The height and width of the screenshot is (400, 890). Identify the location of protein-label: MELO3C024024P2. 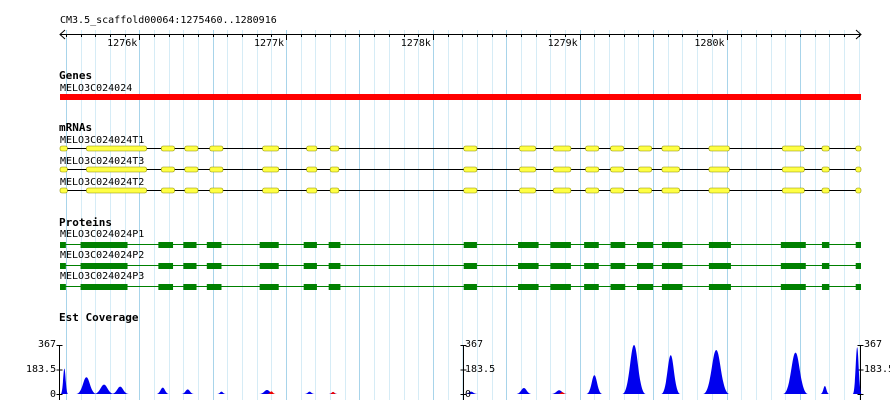
(102, 255).